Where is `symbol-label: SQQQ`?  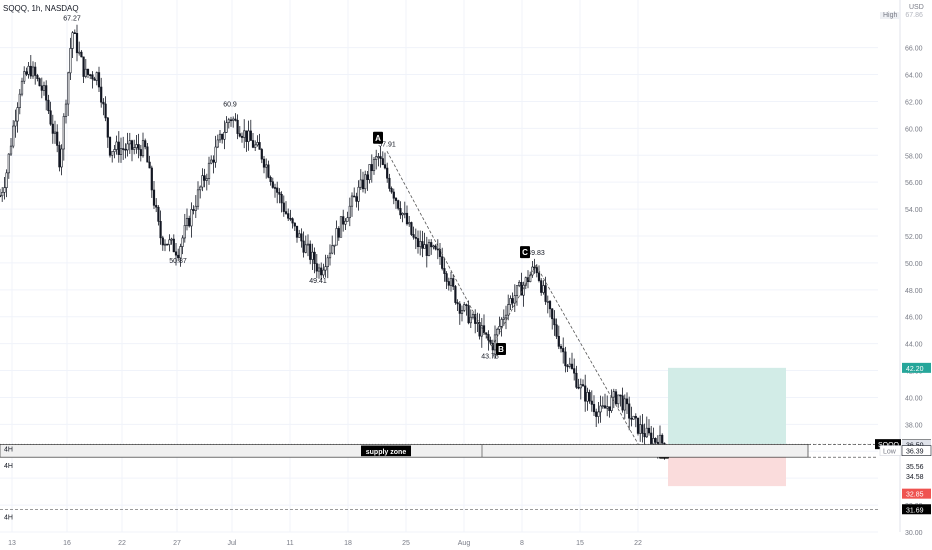
symbol-label: SQQQ is located at coordinates (15, 8).